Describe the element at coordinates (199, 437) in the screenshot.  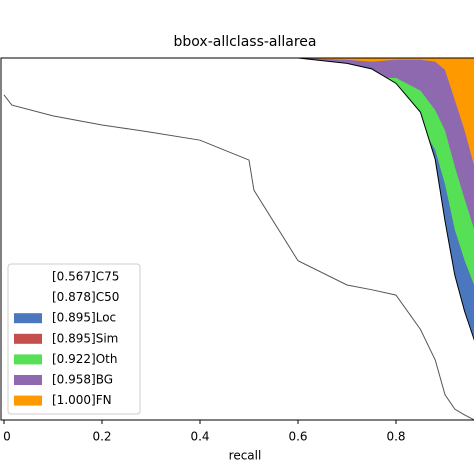
I see `x-tick-label: 0.4` at that location.